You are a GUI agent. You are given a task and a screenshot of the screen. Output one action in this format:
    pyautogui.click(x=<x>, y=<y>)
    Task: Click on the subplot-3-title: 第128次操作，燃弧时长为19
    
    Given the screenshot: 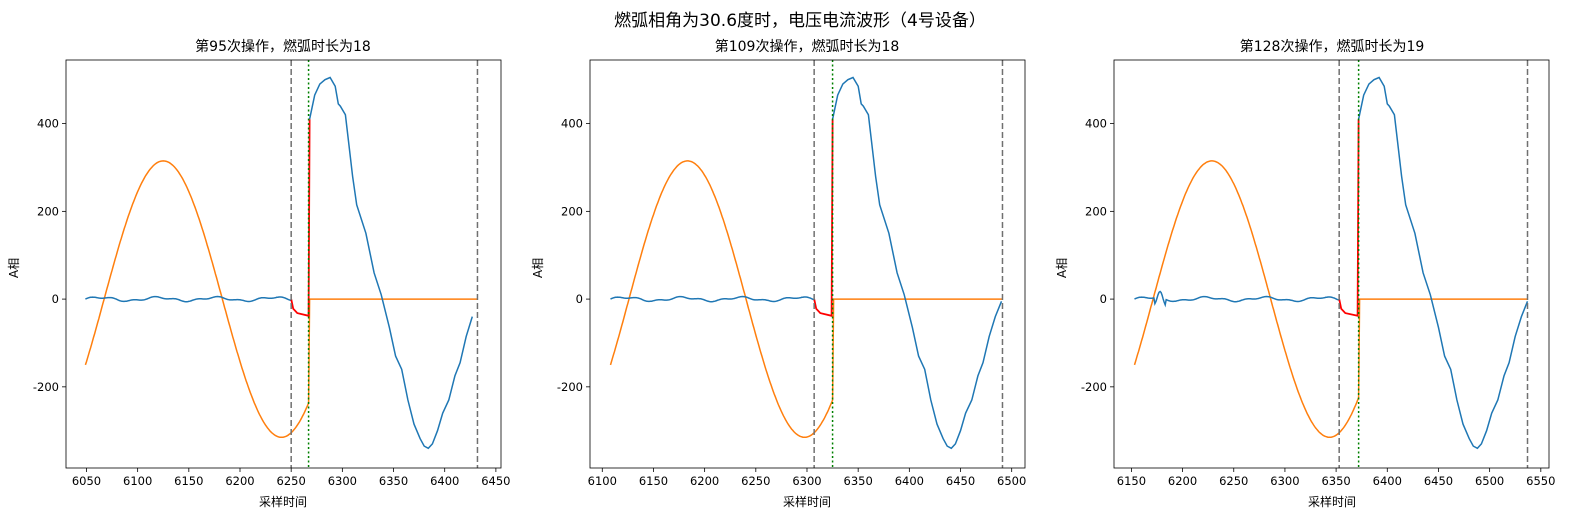 What is the action you would take?
    pyautogui.click(x=1332, y=46)
    